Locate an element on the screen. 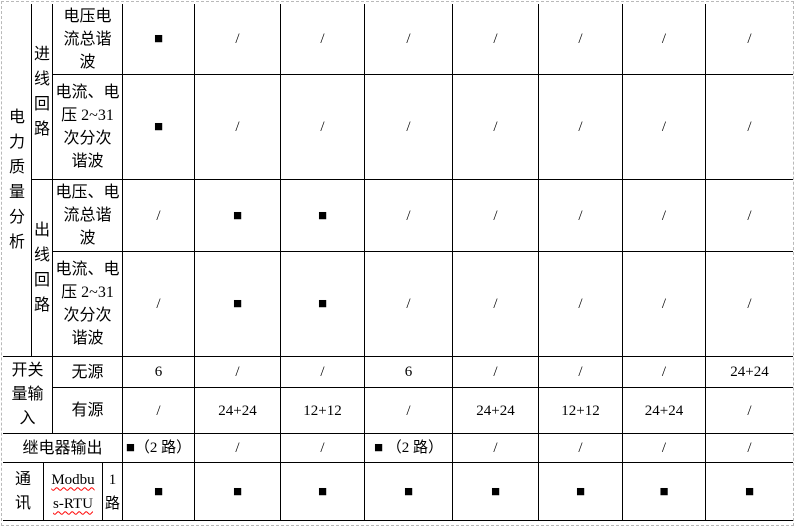 This screenshot has height=527, width=796. label-incoming-circuit: 进 线 回 路 is located at coordinates (42, 92).